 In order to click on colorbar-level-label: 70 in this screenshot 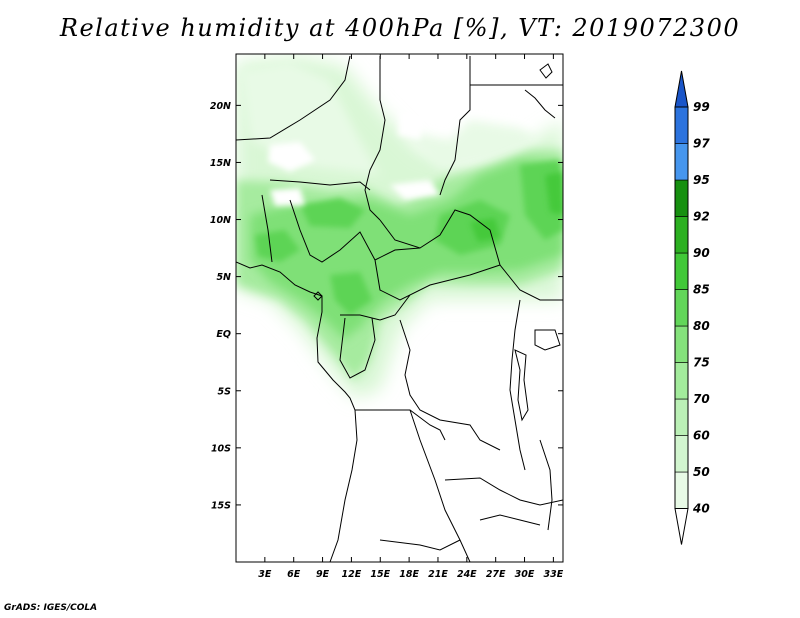, I will do `click(701, 399)`.